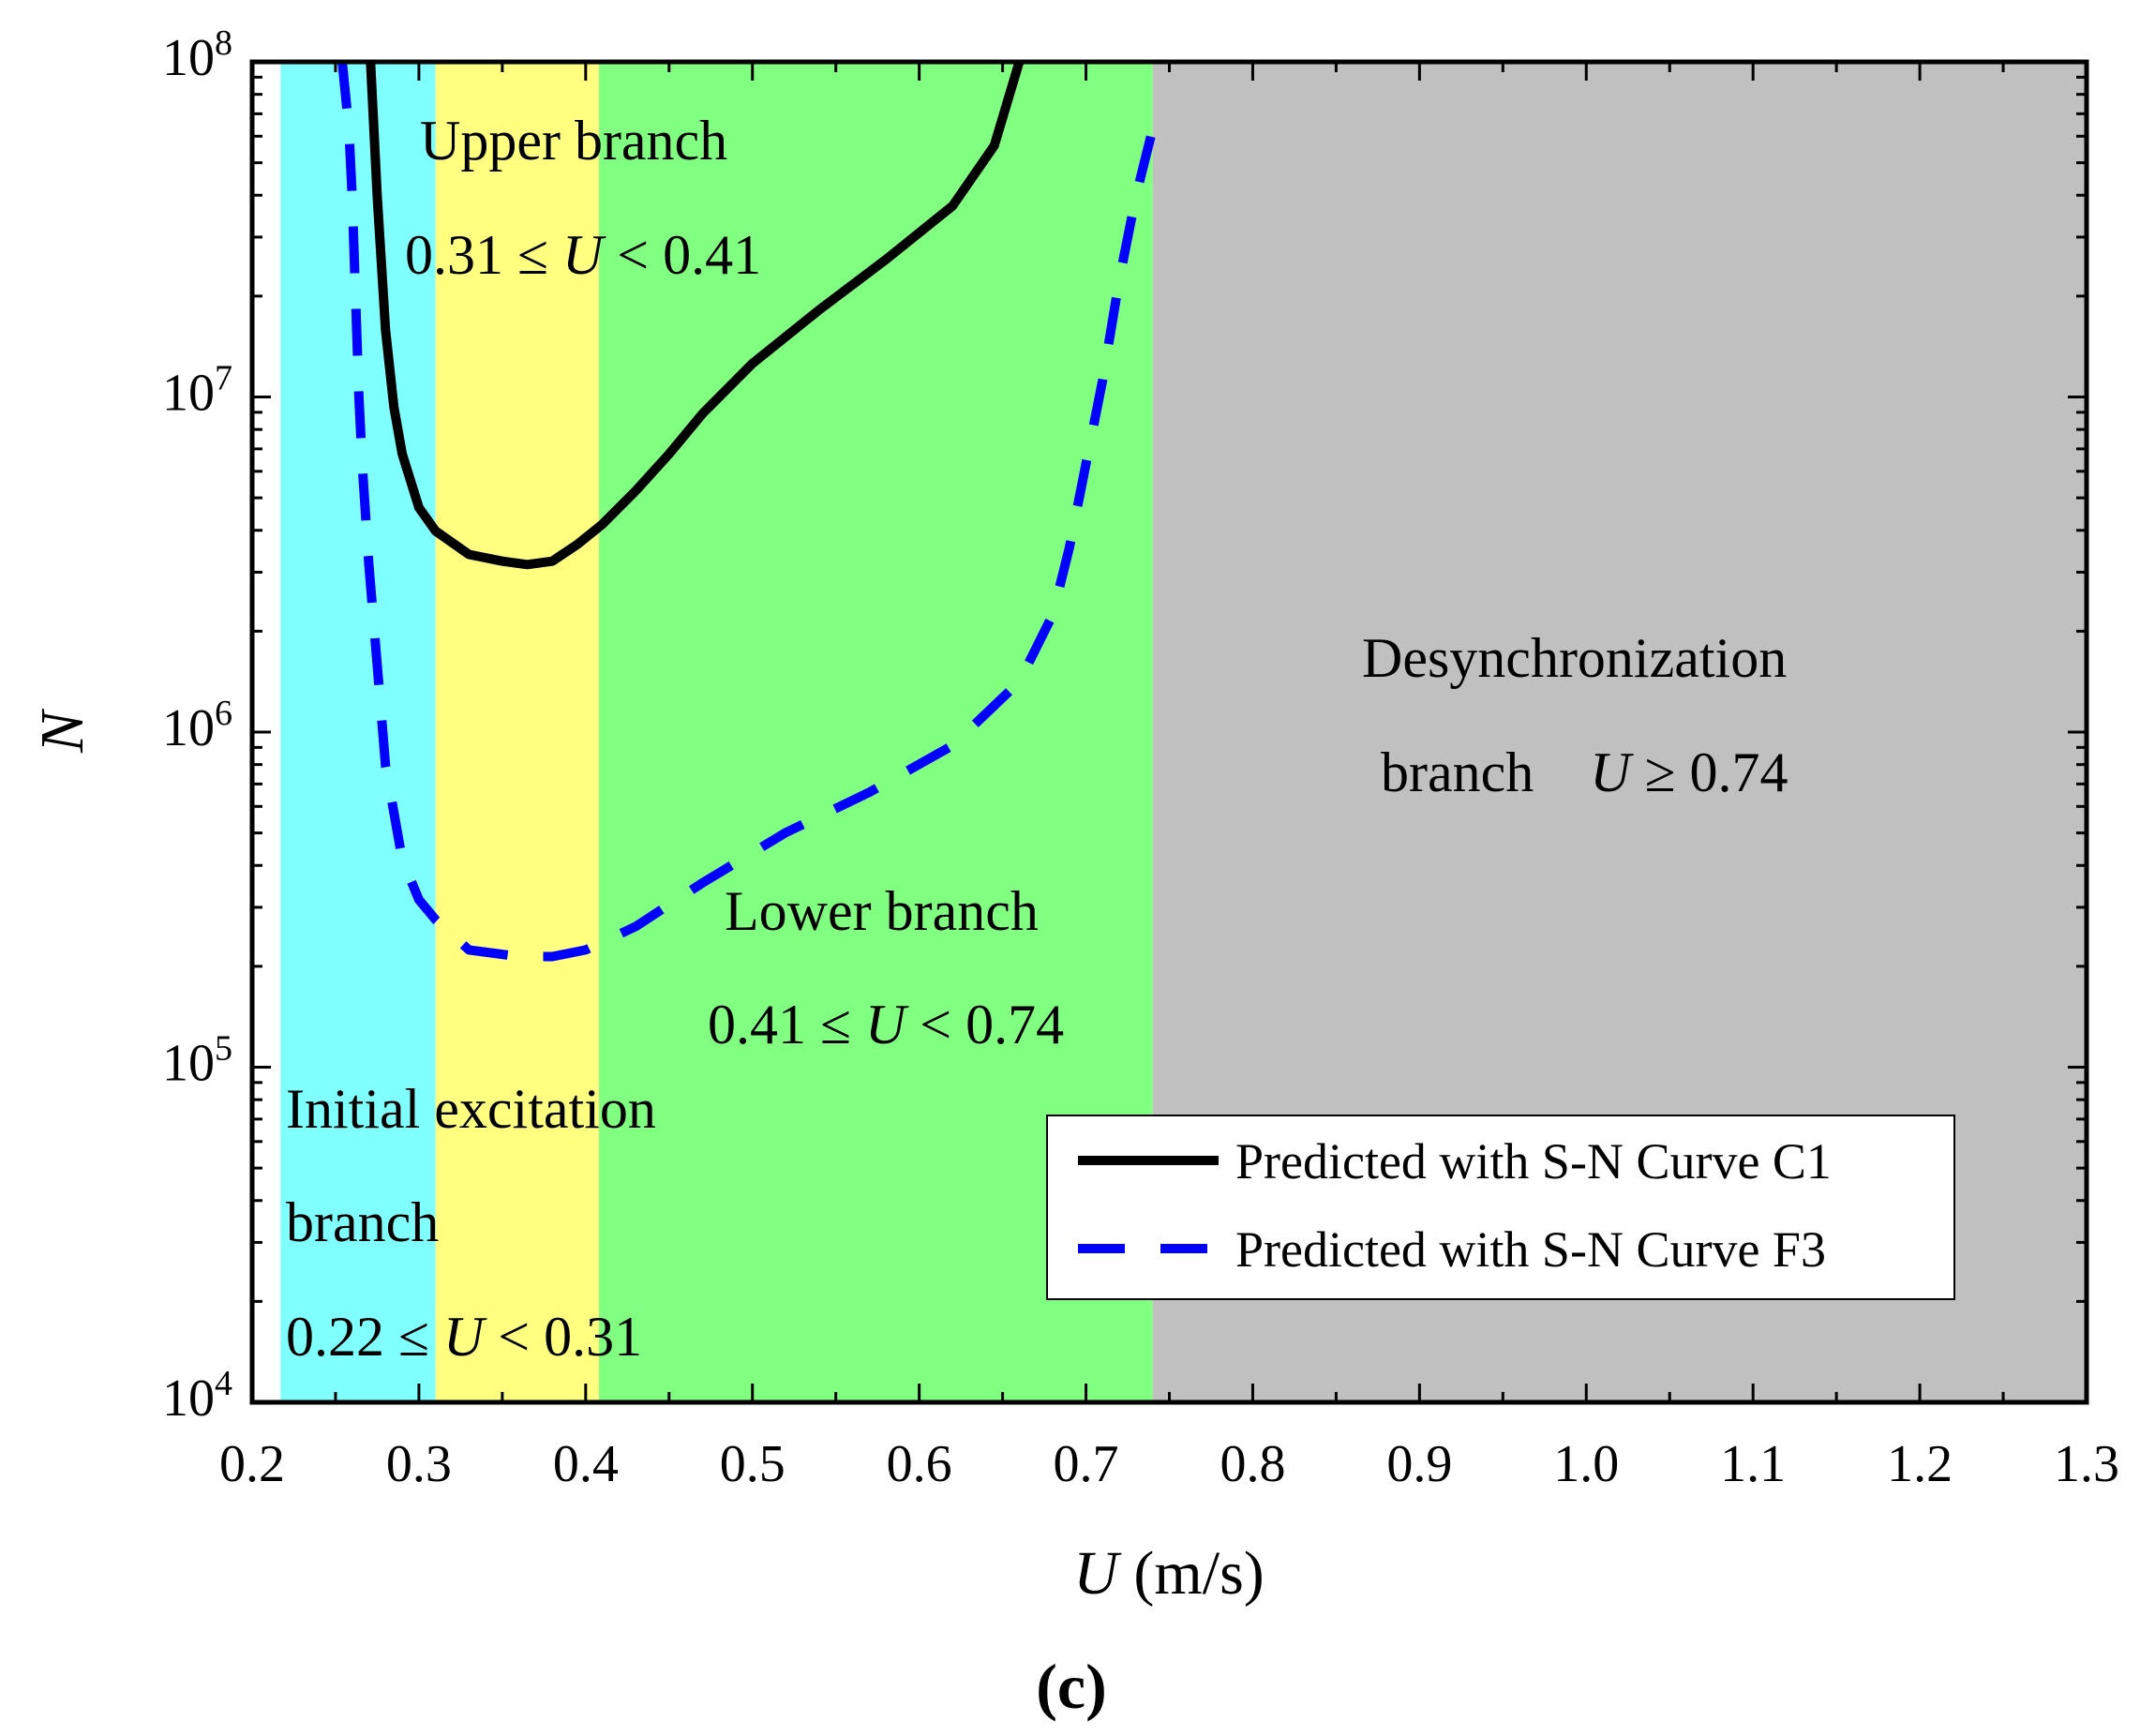 This screenshot has height=1736, width=2140. What do you see at coordinates (1753, 1464) in the screenshot?
I see `x-tick-label: 1.1` at bounding box center [1753, 1464].